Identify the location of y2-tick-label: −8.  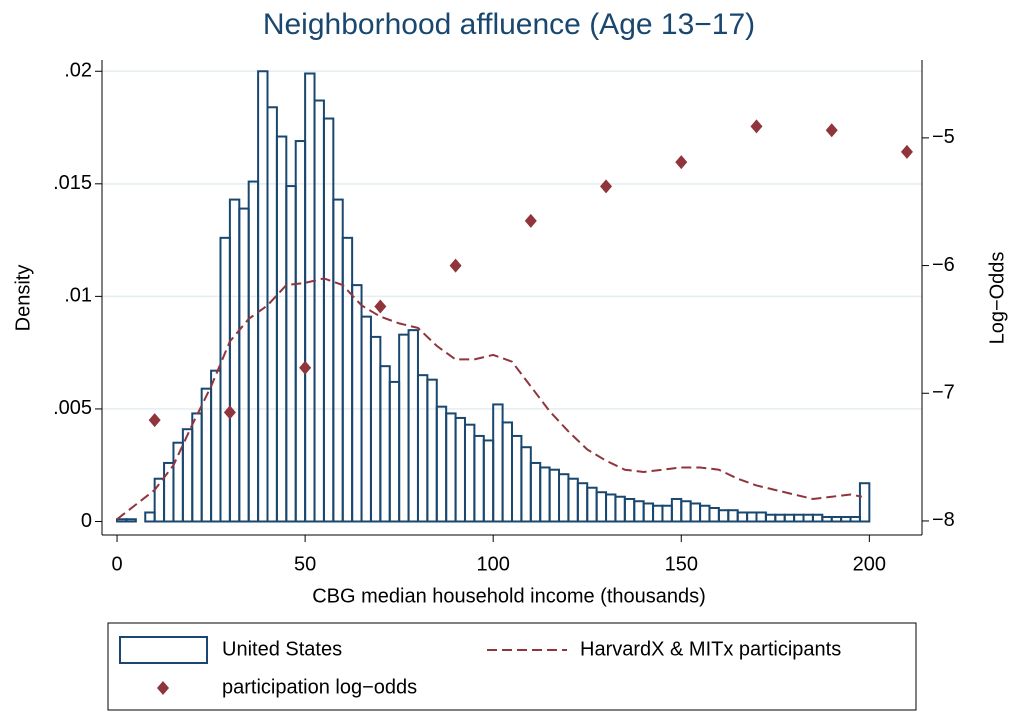
(943, 520).